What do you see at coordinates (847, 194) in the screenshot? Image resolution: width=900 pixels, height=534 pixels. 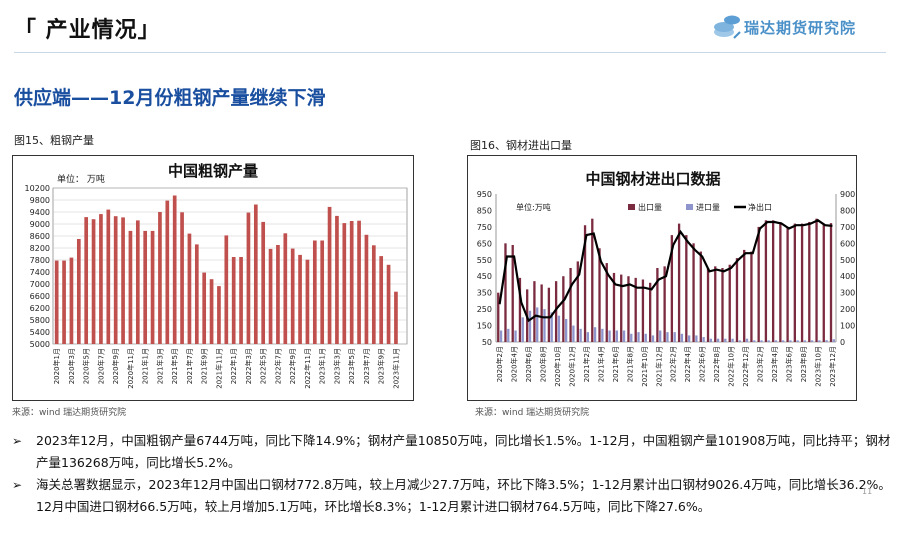 I see `right-tick-label: 900` at bounding box center [847, 194].